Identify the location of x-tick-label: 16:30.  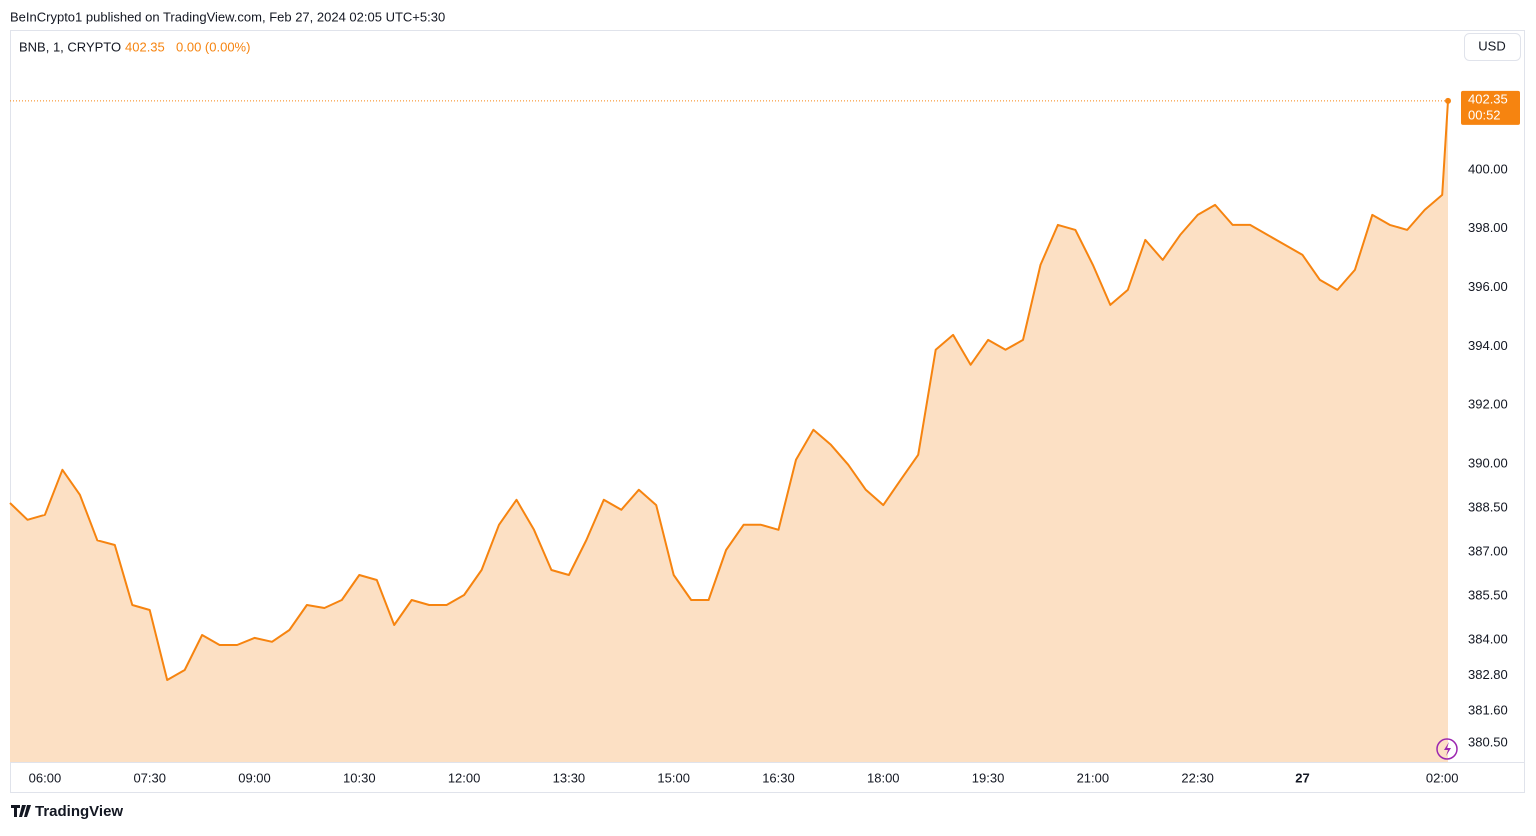
(778, 777).